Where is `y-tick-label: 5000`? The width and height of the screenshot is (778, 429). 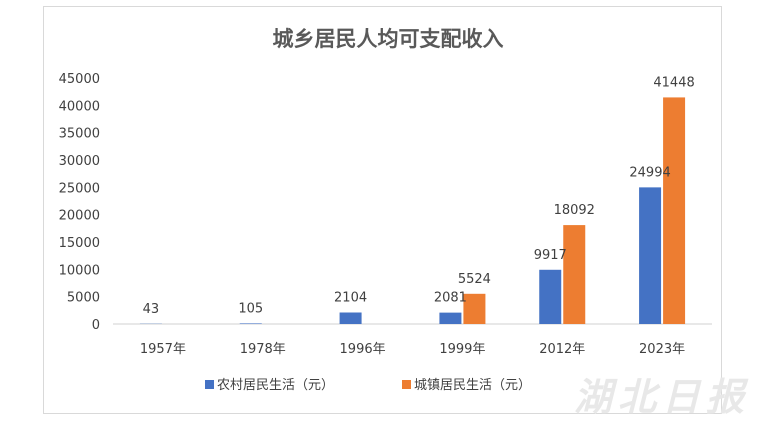
y-tick-label: 5000 is located at coordinates (83, 298).